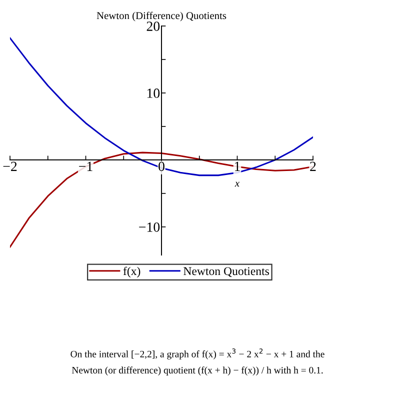 The height and width of the screenshot is (395, 395). Describe the element at coordinates (153, 26) in the screenshot. I see `y-tick-label: 20` at that location.